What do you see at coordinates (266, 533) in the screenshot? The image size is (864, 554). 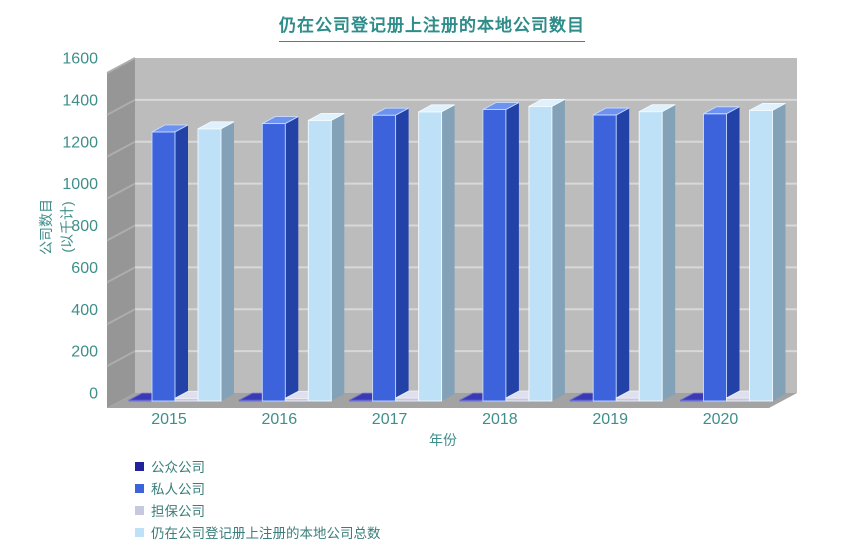 I see `legend-label: 仍在公司登记册上注册的本地公司总数` at bounding box center [266, 533].